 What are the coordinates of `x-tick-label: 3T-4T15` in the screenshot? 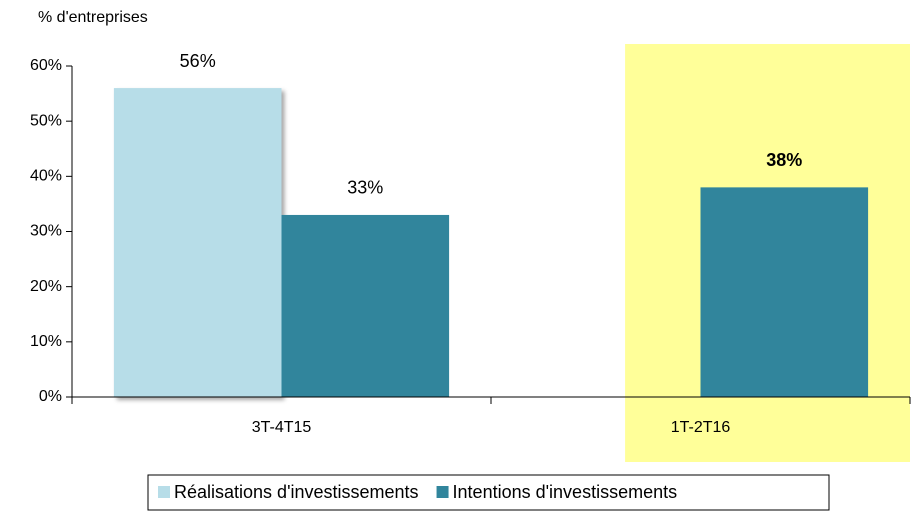 It's located at (282, 427).